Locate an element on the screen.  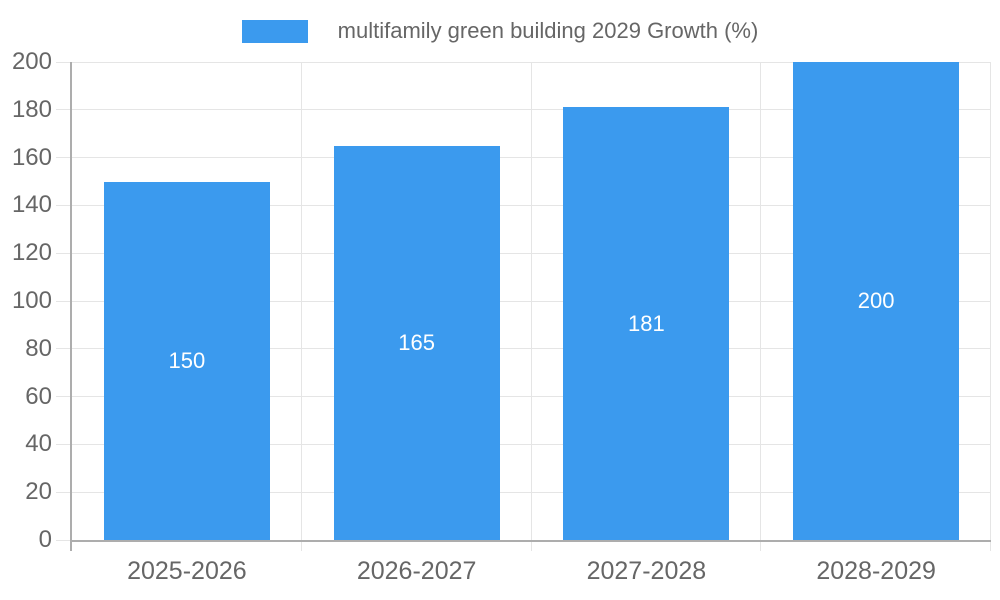
x-axis-category-label: 2025-2026 is located at coordinates (187, 571).